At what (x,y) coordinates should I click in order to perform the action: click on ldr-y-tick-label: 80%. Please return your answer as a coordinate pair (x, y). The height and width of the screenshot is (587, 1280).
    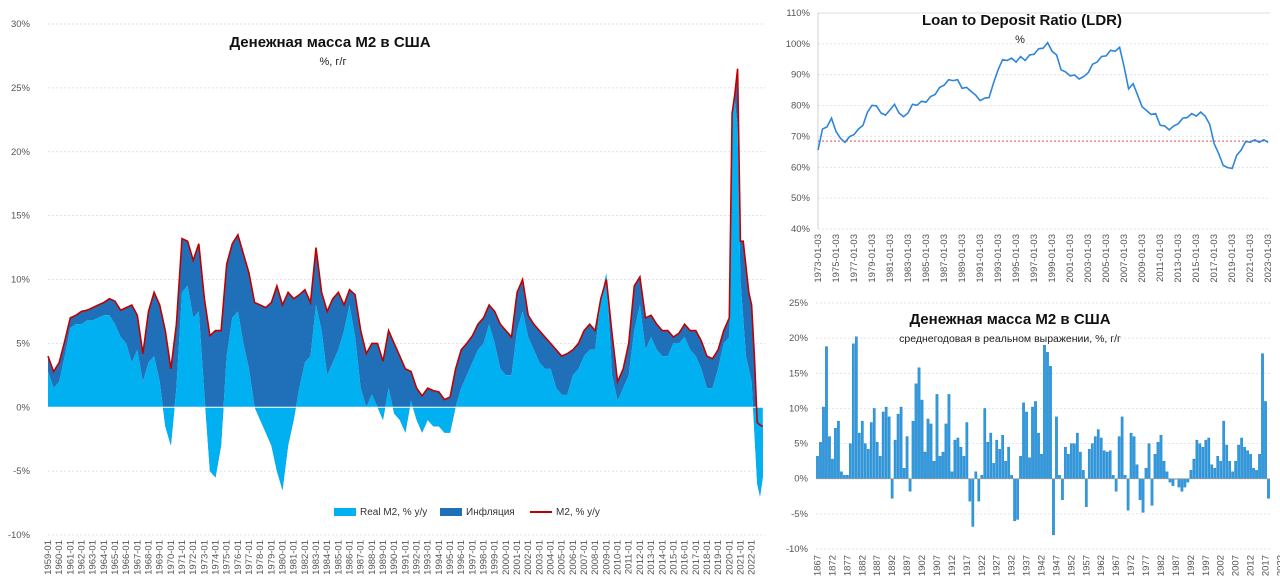
    Looking at the image, I should click on (801, 106).